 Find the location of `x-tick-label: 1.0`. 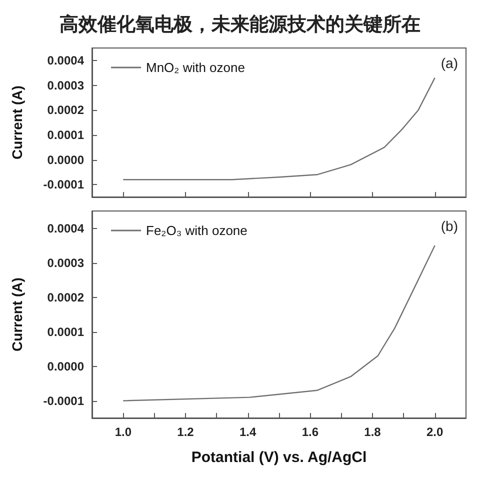

x-tick-label: 1.0 is located at coordinates (123, 432).